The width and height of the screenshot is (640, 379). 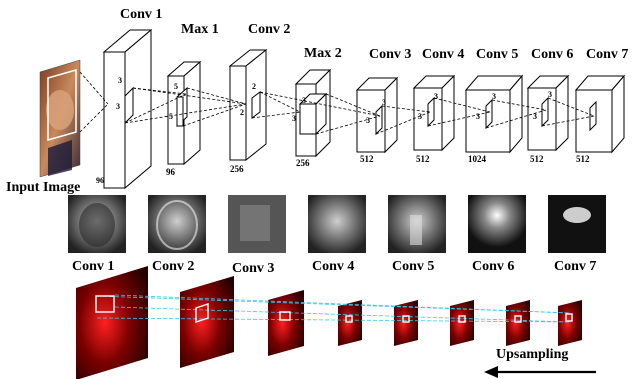 I want to click on block-conv7, so click(x=600, y=114).